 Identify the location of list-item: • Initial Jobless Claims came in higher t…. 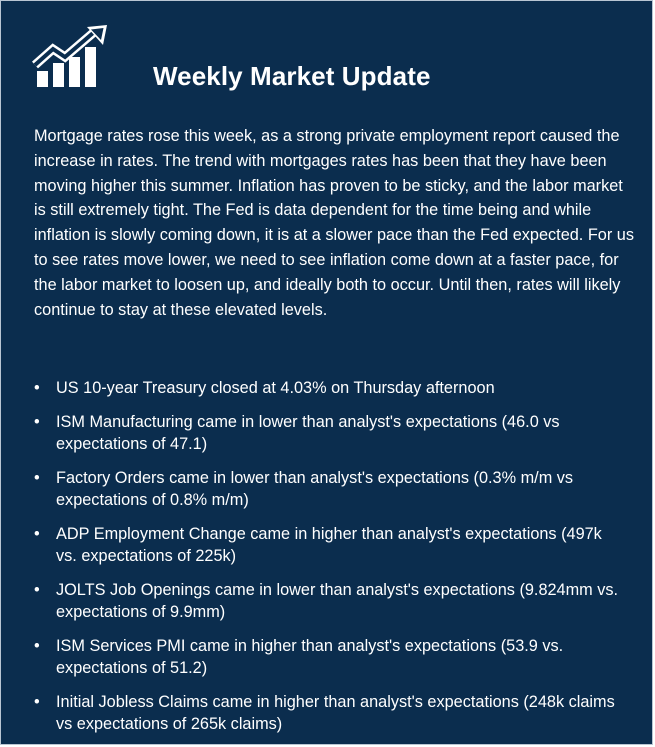
(329, 713).